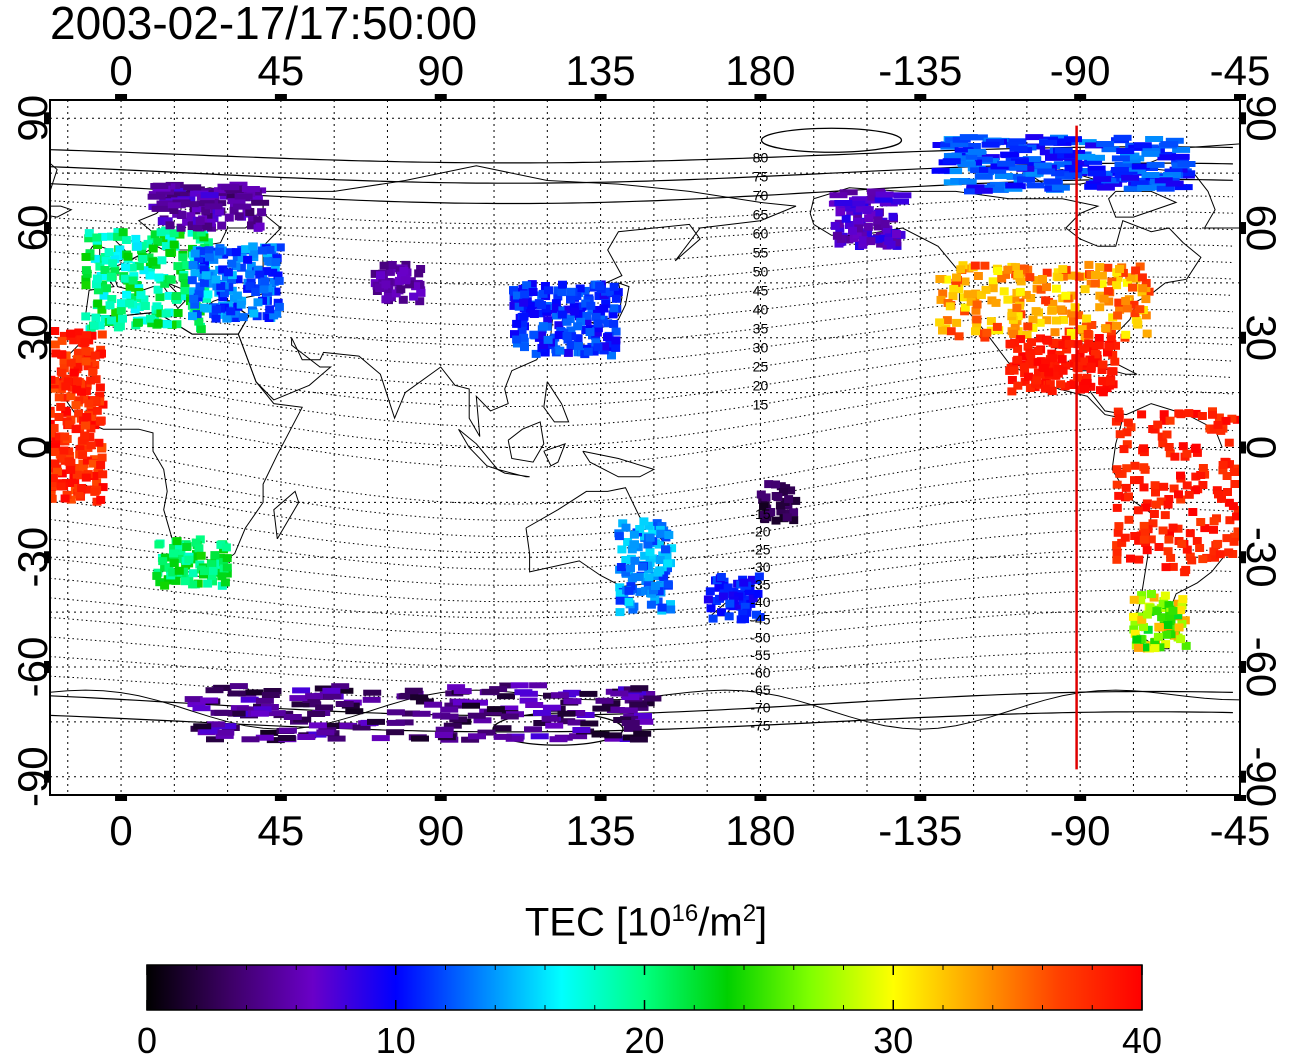 The image size is (1292, 1057). Describe the element at coordinates (1261, 337) in the screenshot. I see `lat-tick-right: 30` at that location.